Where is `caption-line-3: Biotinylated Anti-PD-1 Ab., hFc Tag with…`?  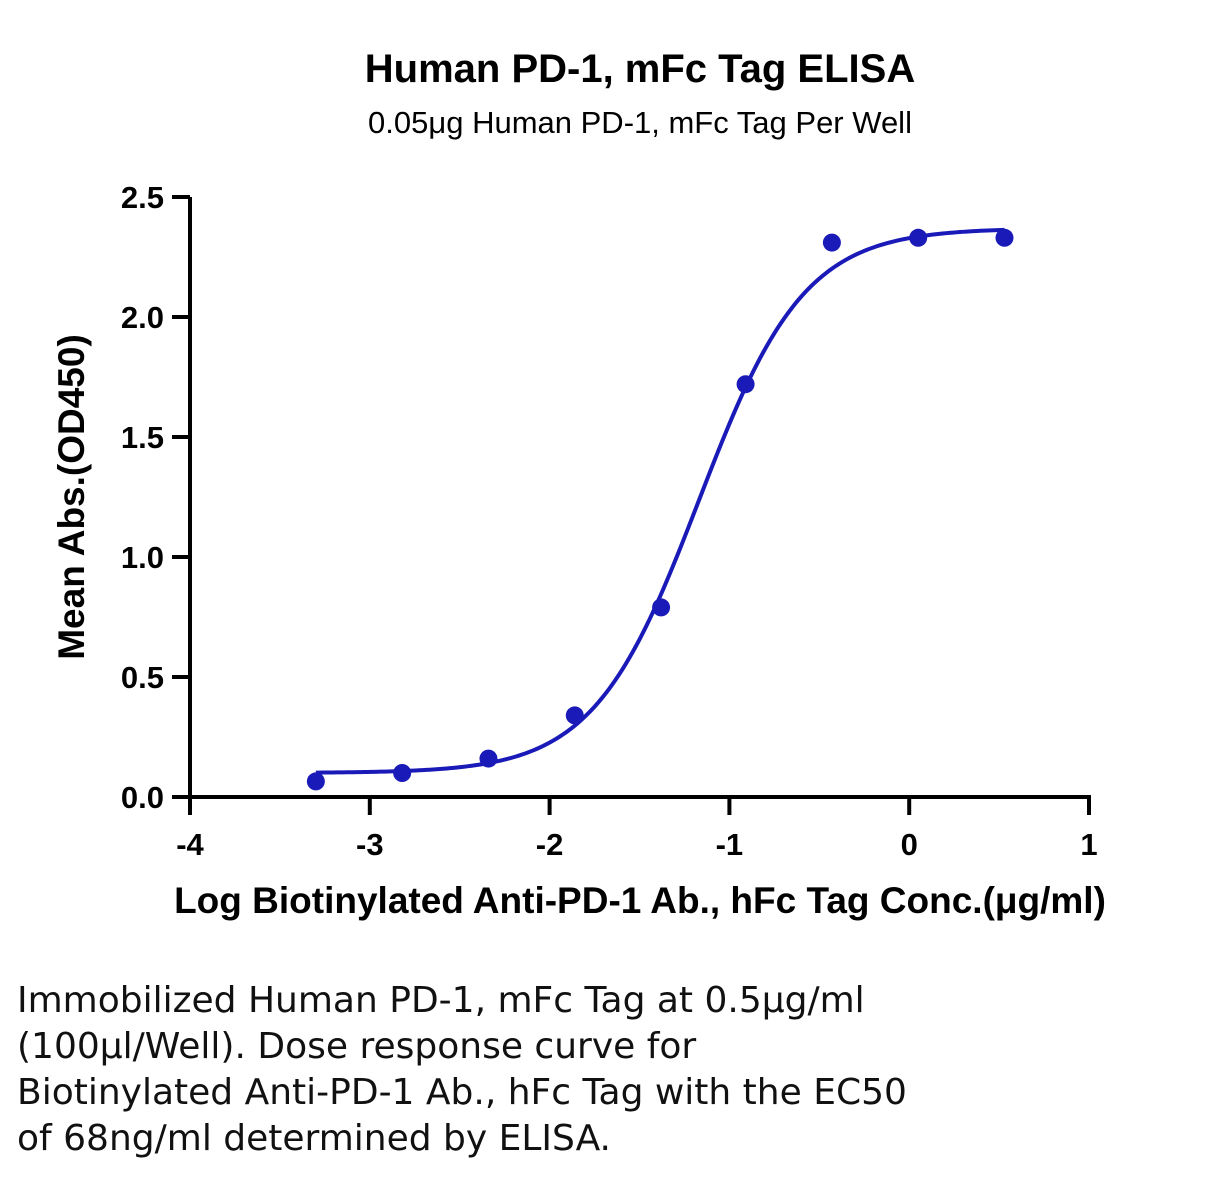
caption-line-3: Biotinylated Anti-PD-1 Ab., hFc Tag with… is located at coordinates (462, 1092).